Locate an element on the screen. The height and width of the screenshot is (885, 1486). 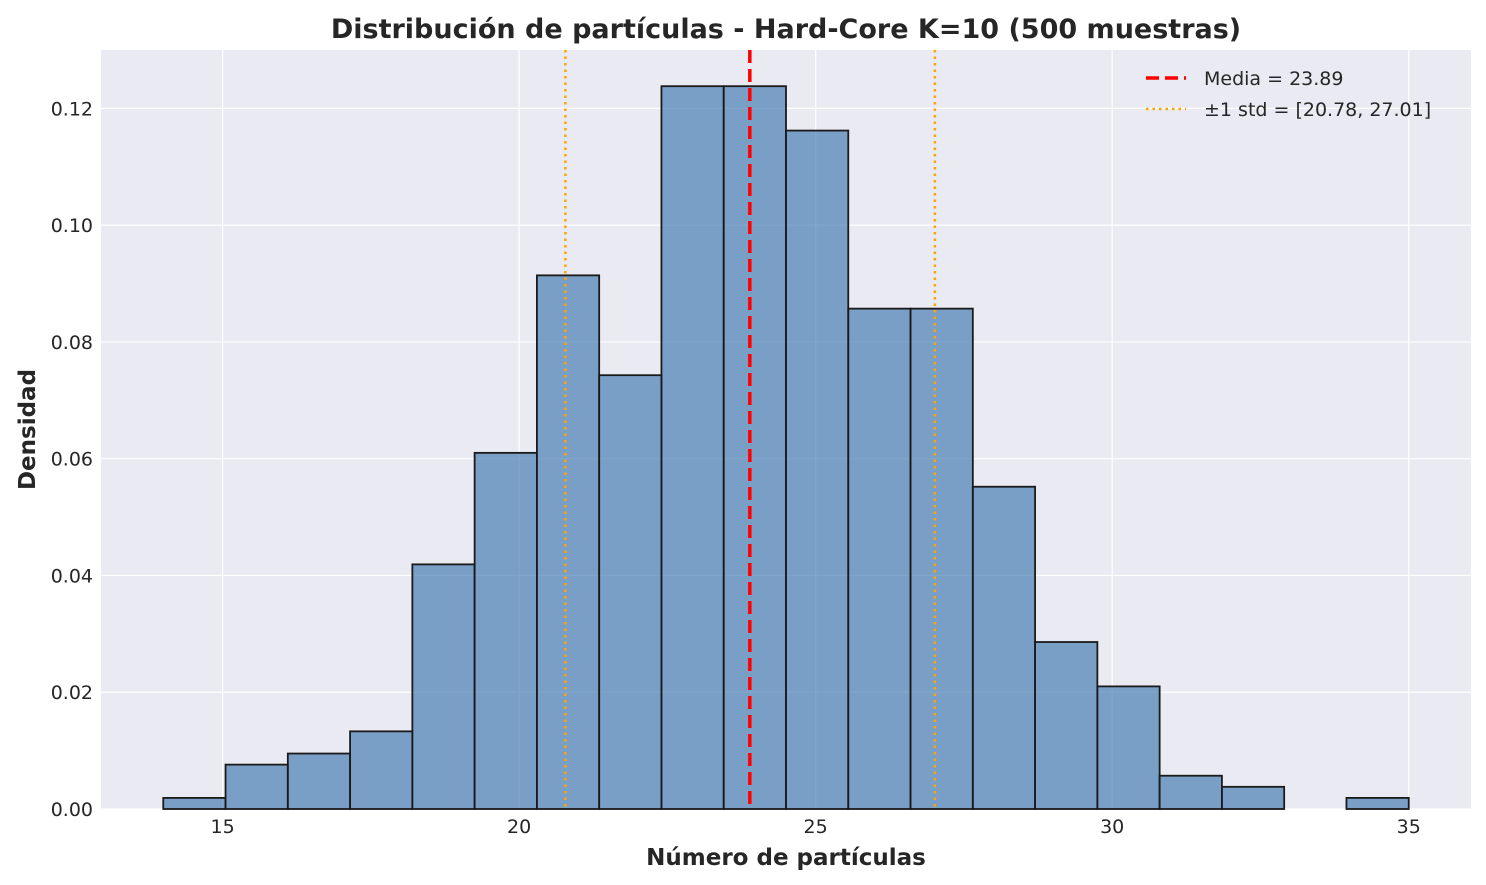
y-axis-ticks: 0.00 0.02 0.04 0.06 0.08 0.10 0.12 is located at coordinates (72, 459).